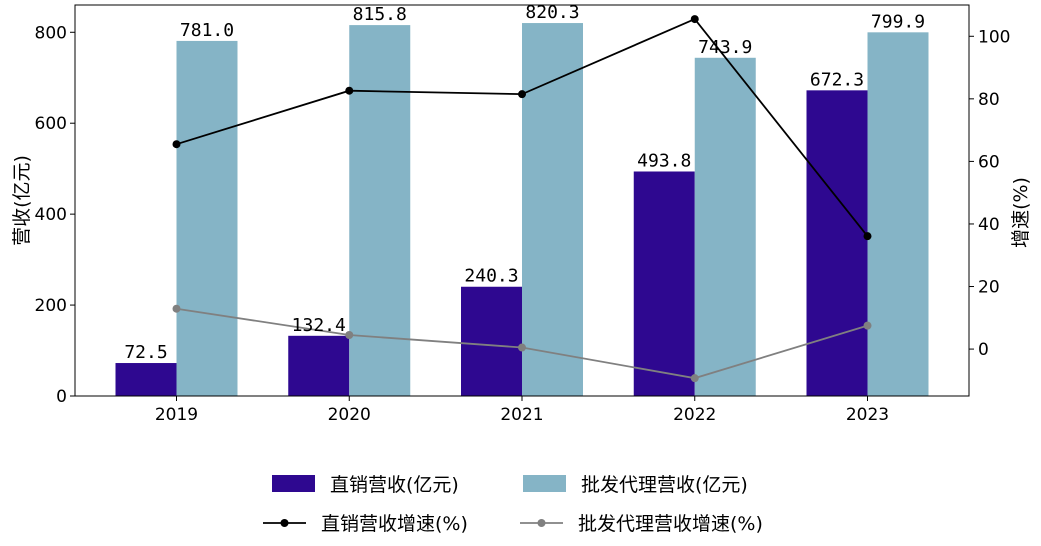 This screenshot has width=1041, height=546. I want to click on bar-2-2023, so click(898, 214).